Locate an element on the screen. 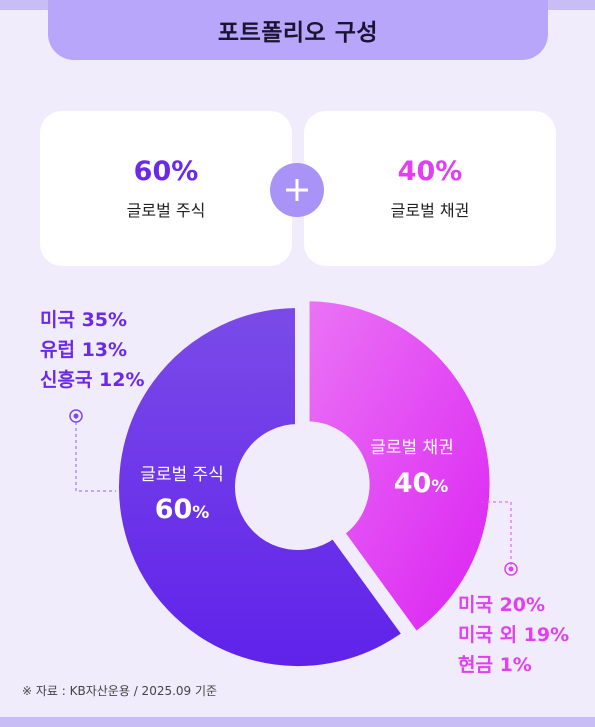  equity-breakdown-item: 유럽 13% is located at coordinates (84, 350).